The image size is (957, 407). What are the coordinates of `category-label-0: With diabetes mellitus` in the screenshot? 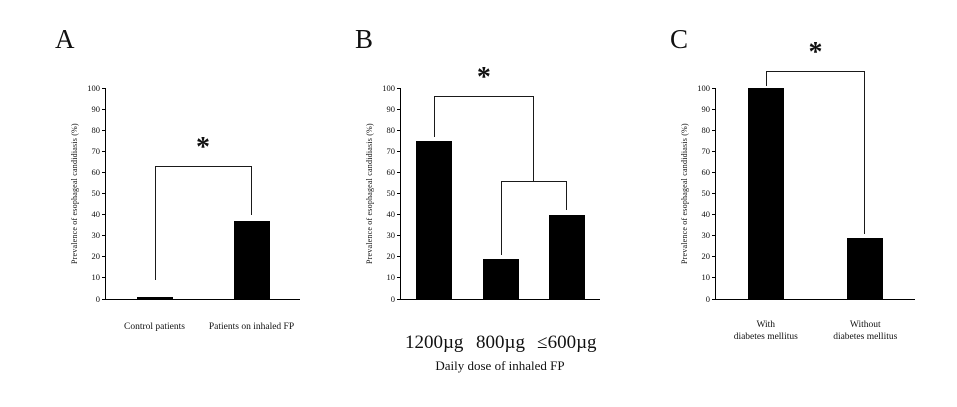 It's located at (765, 331).